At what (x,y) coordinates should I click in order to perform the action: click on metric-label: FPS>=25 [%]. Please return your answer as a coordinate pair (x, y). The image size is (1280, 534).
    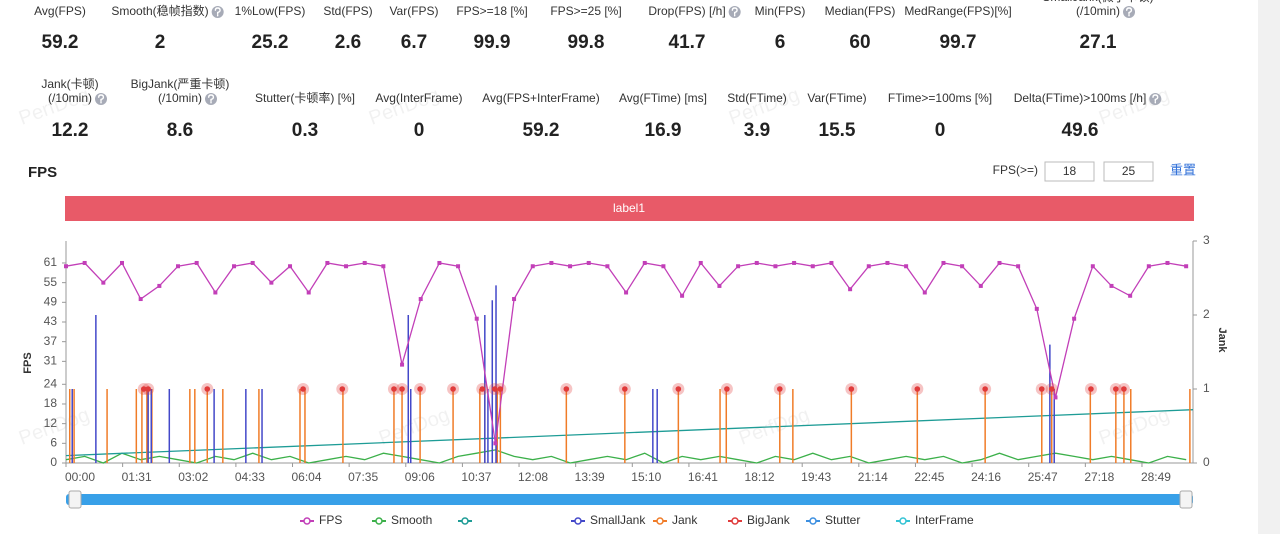
    Looking at the image, I should click on (585, 11).